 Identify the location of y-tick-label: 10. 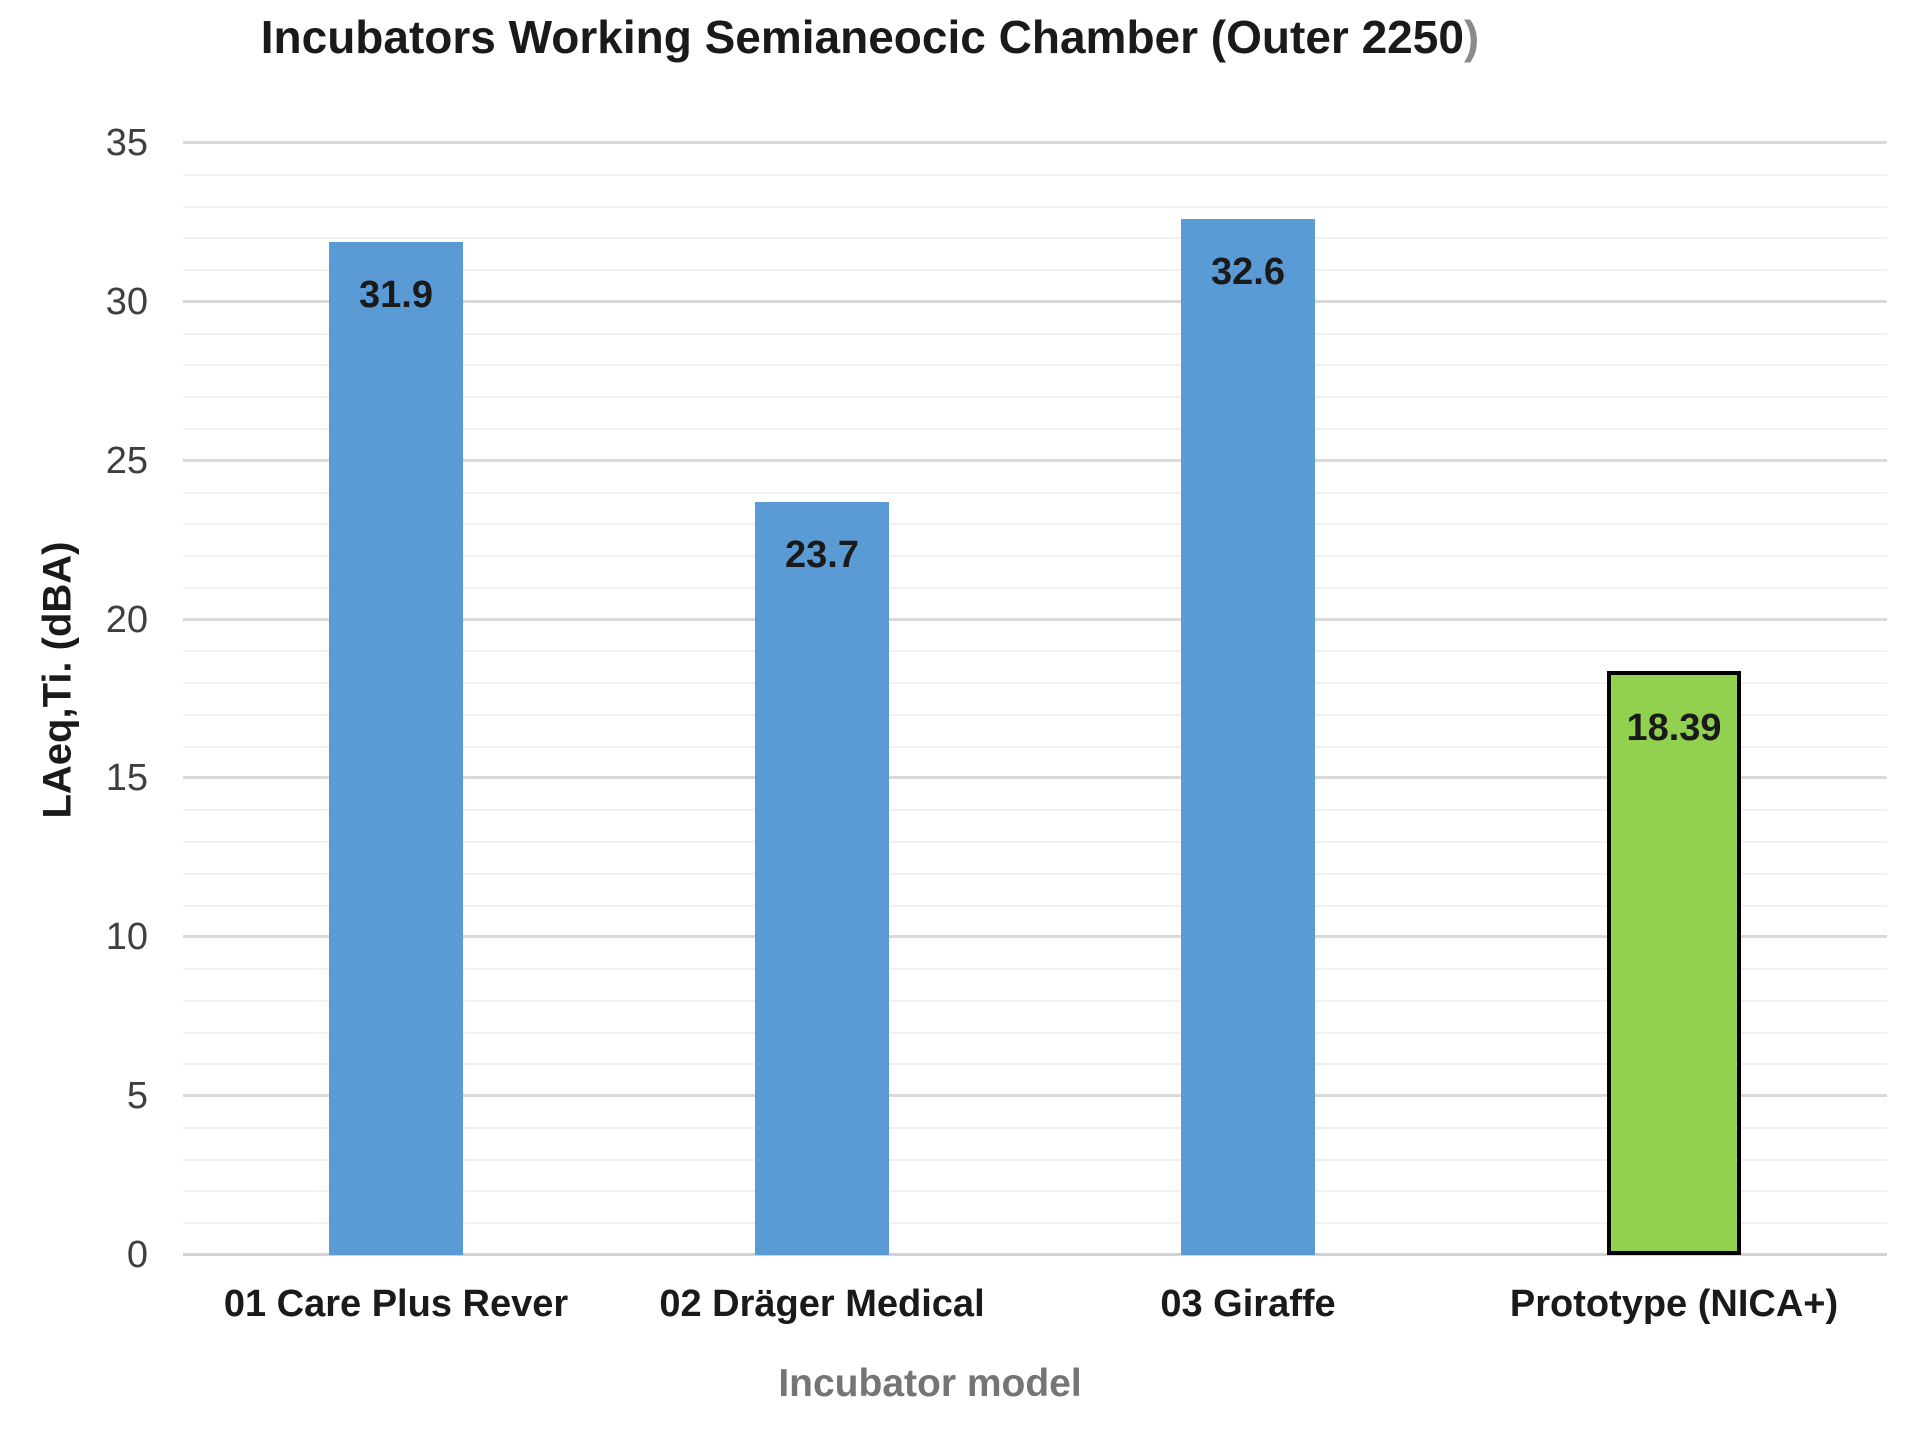
(126, 937).